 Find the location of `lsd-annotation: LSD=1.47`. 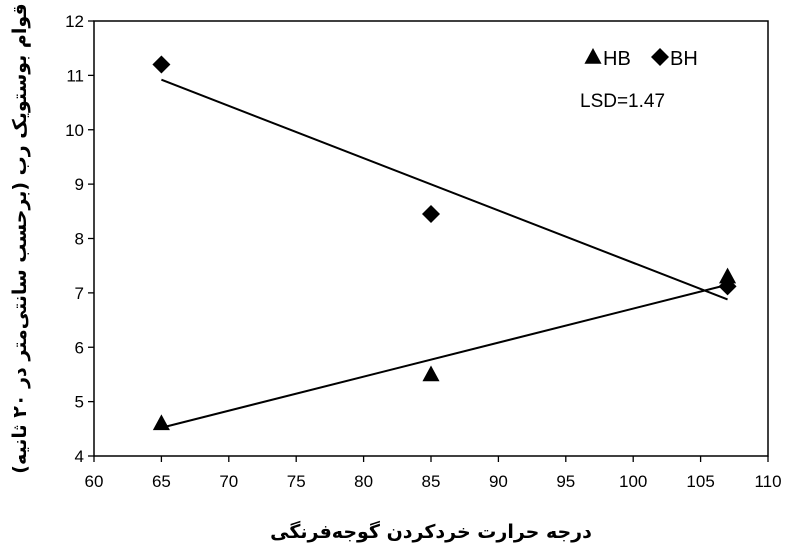

lsd-annotation: LSD=1.47 is located at coordinates (622, 101).